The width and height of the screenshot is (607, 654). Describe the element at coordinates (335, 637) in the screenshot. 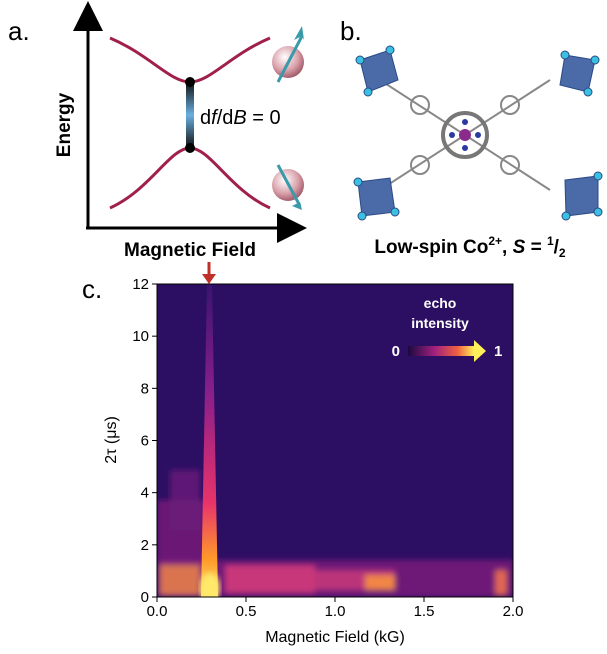

I see `axis-label: Magnetic Field (kG)` at that location.